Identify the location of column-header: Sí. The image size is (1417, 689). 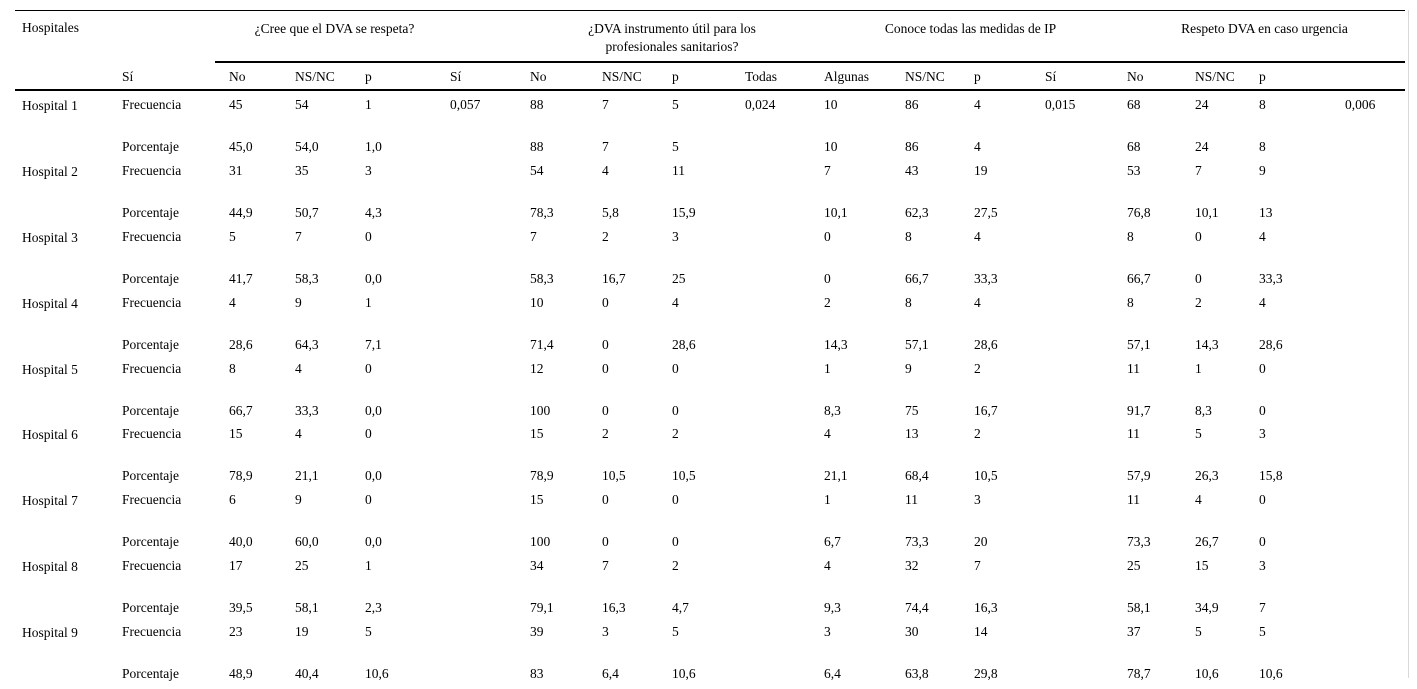
(128, 76).